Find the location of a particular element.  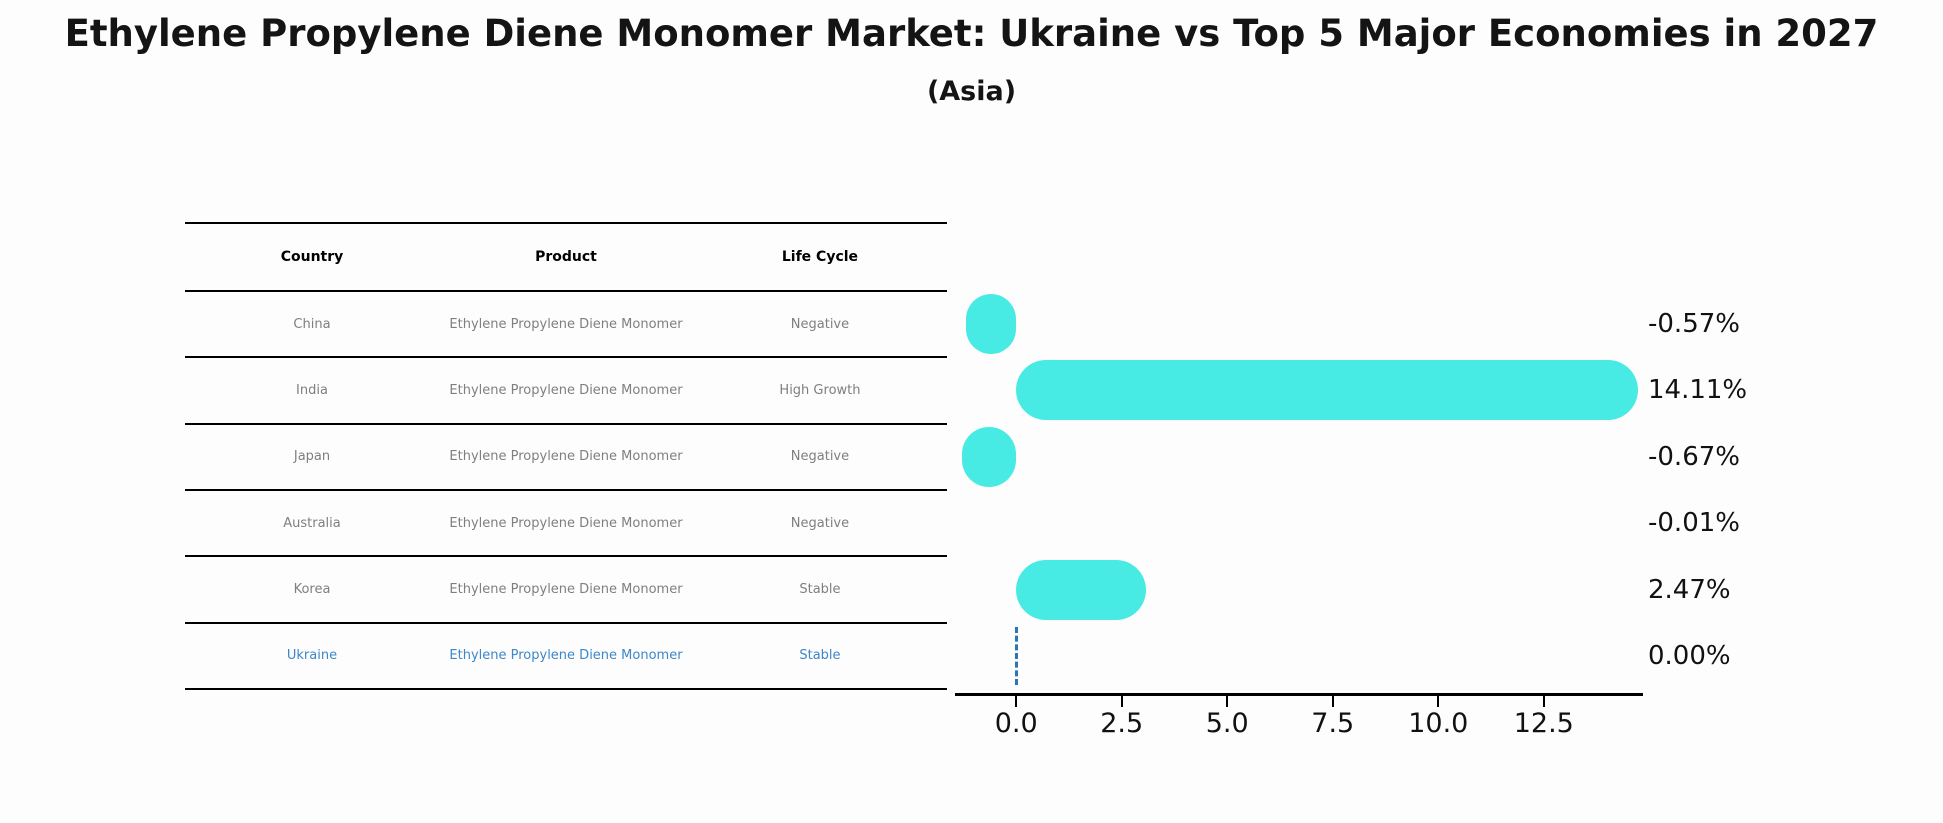

cell-country: Australia is located at coordinates (312, 523).